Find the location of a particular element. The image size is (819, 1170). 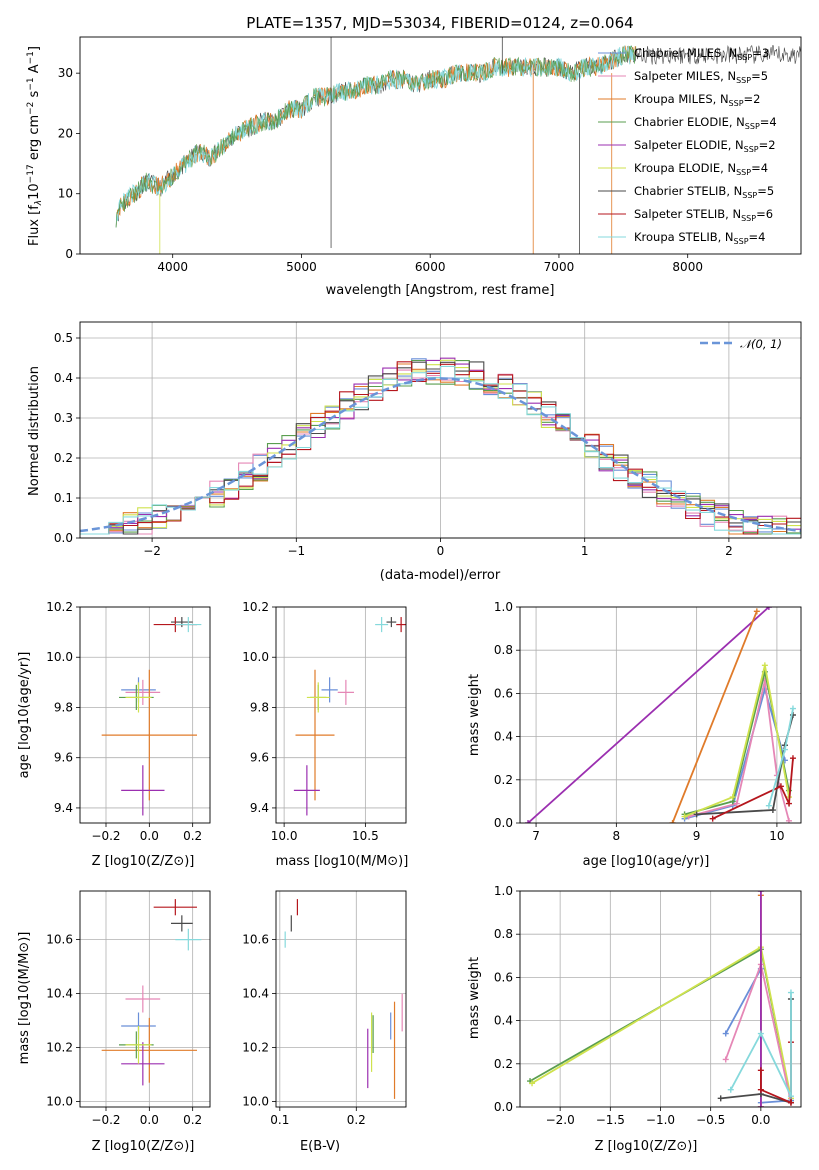

spectrum-ylabel-p8: A is located at coordinates (34, 70).